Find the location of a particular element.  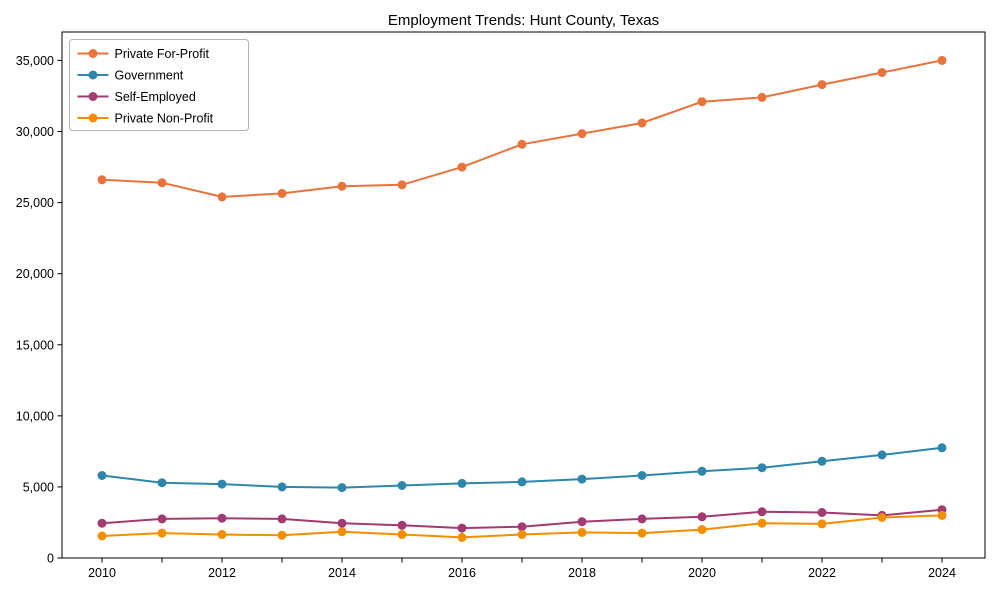

data-point-self-employed-2022 is located at coordinates (822, 512).